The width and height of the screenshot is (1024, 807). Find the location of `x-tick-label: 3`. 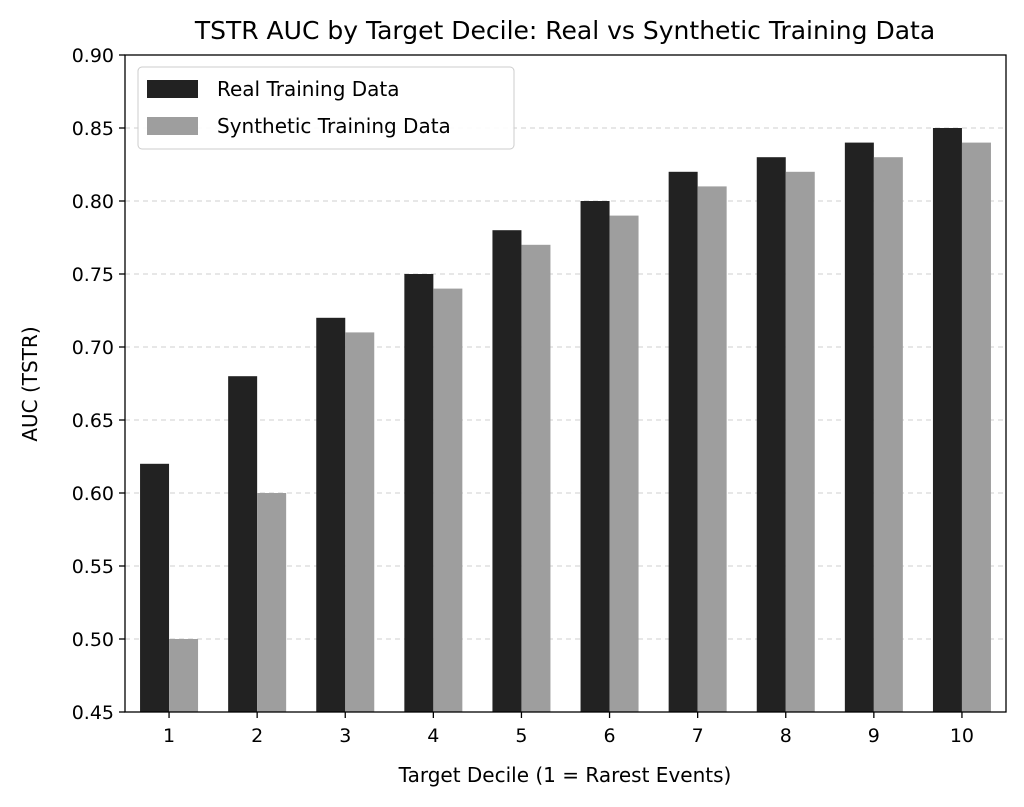

x-tick-label: 3 is located at coordinates (345, 736).